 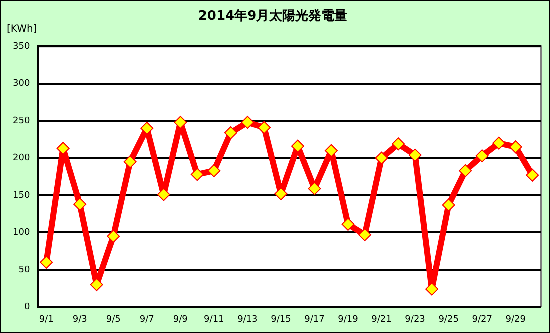 I want to click on x-tick-label: 9/9, so click(x=180, y=319).